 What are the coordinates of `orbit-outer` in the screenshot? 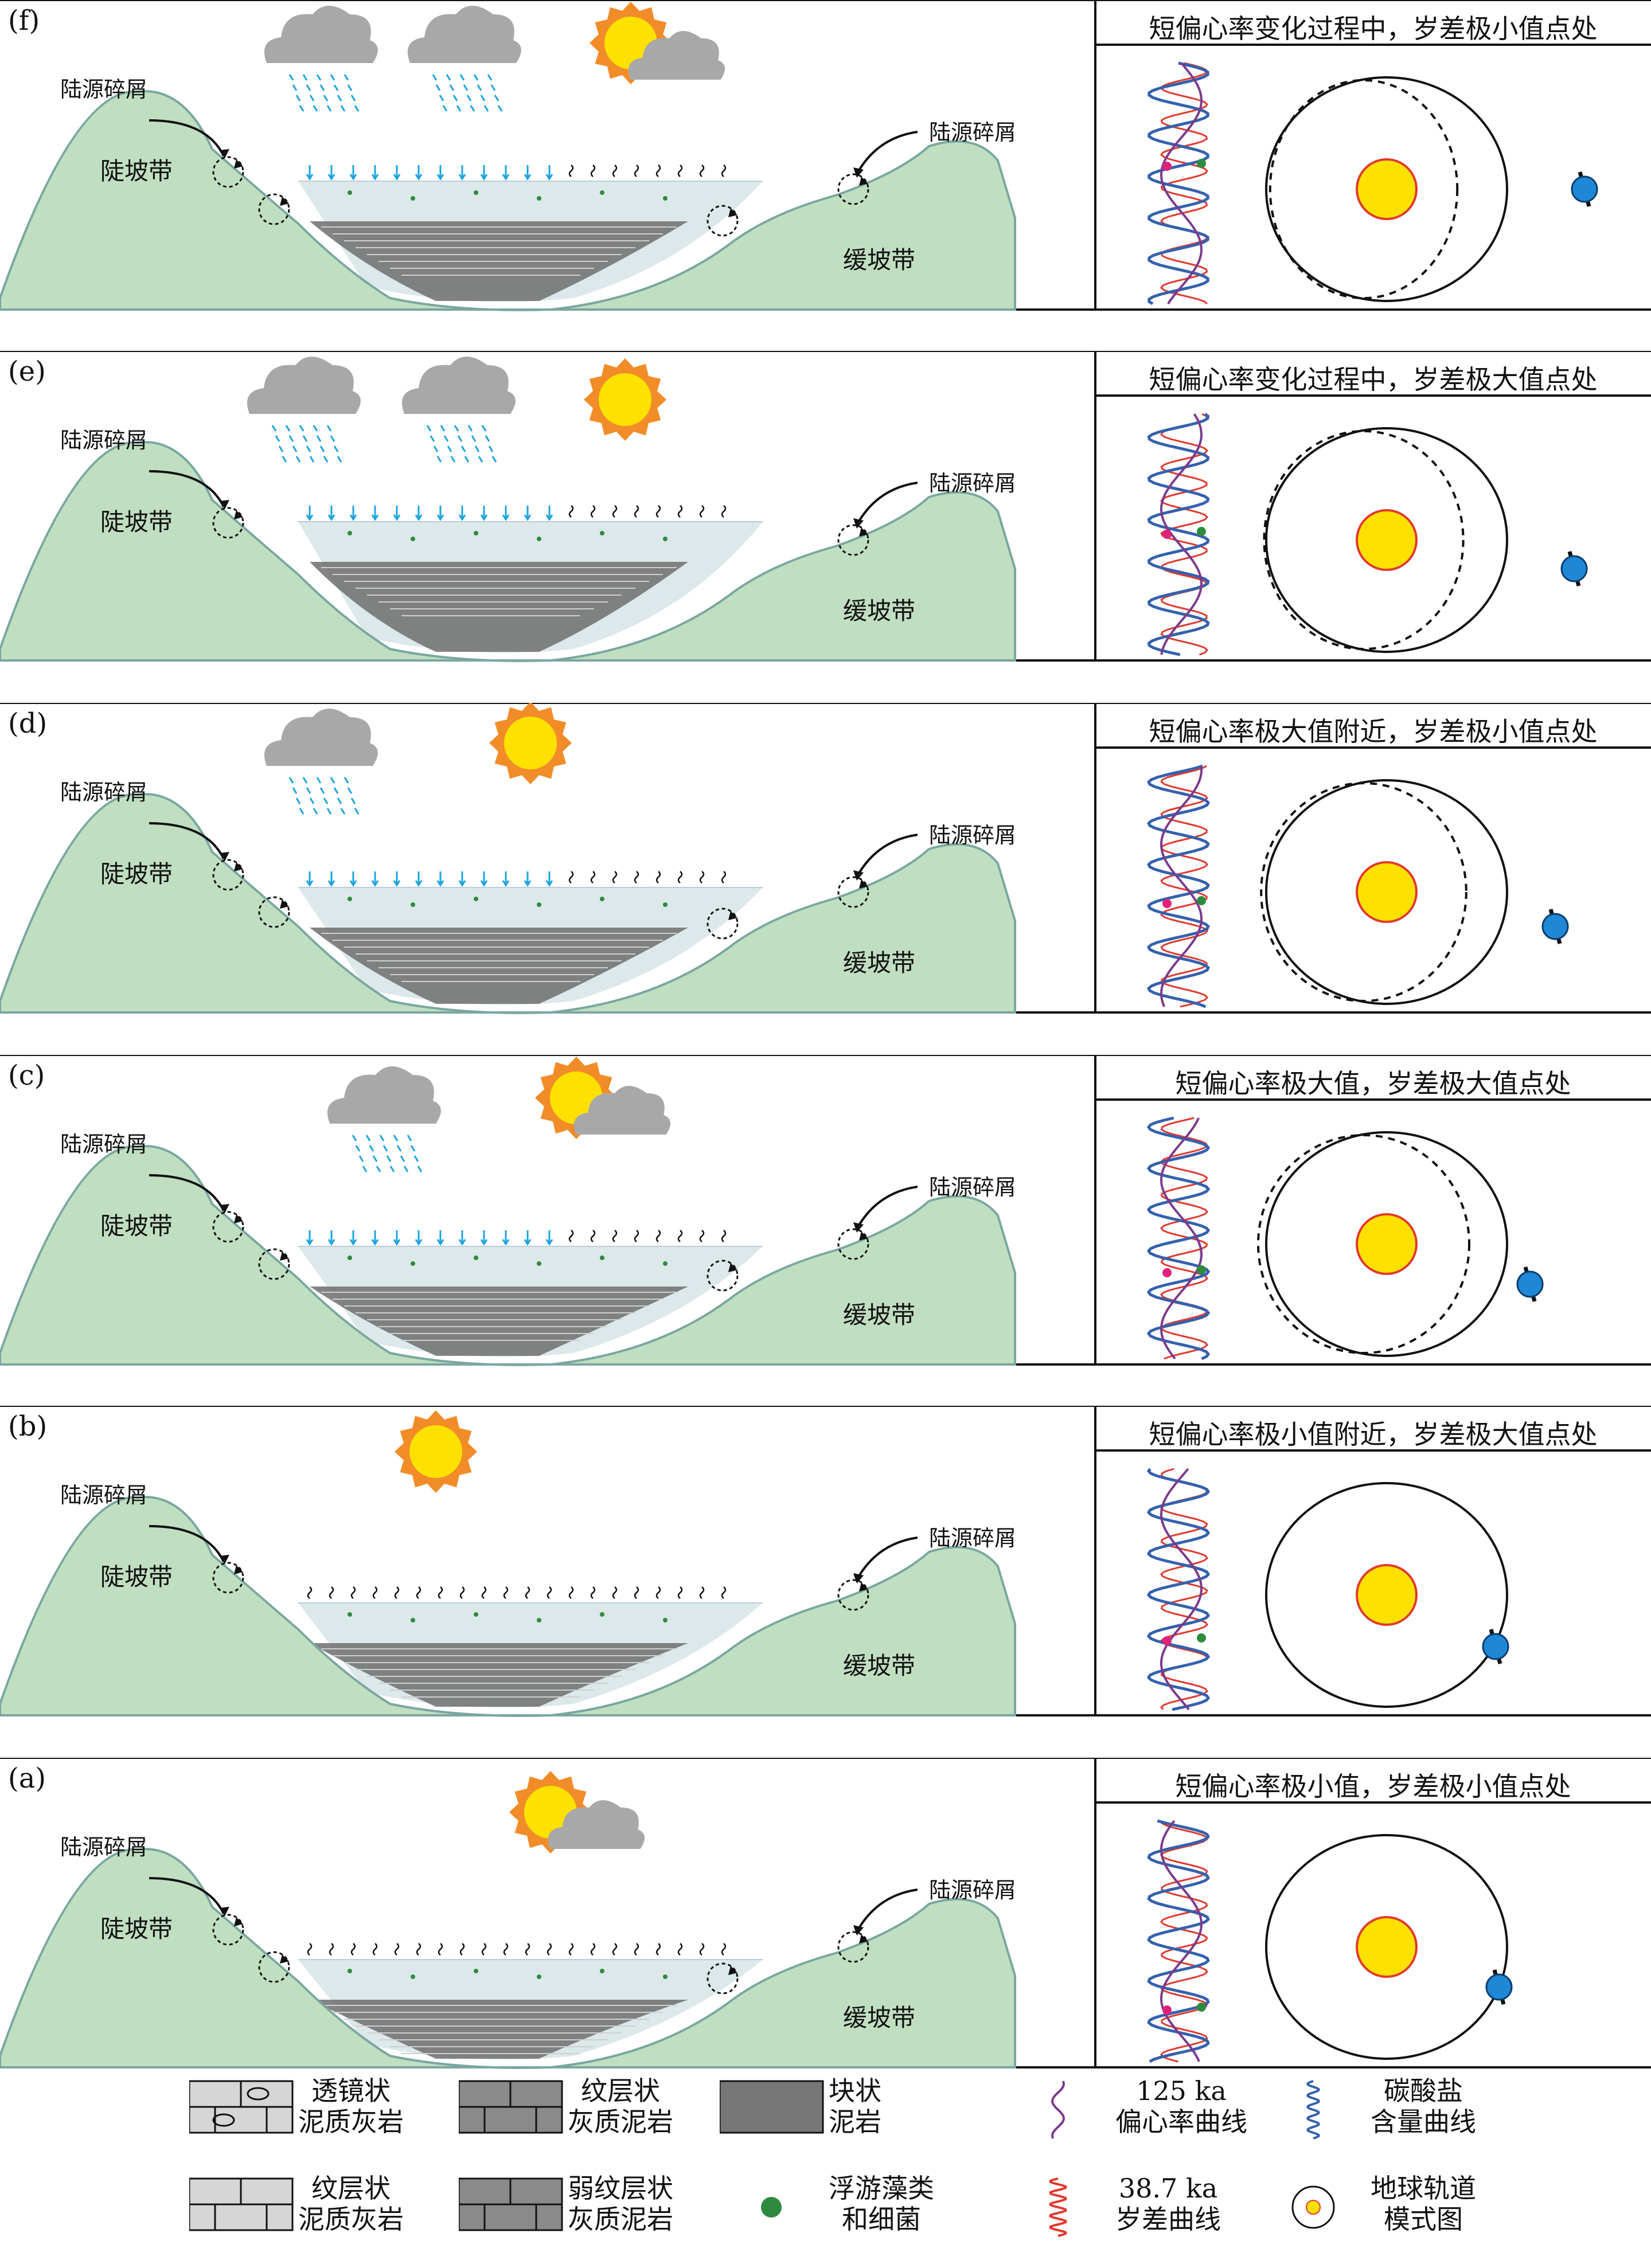 It's located at (1386, 1947).